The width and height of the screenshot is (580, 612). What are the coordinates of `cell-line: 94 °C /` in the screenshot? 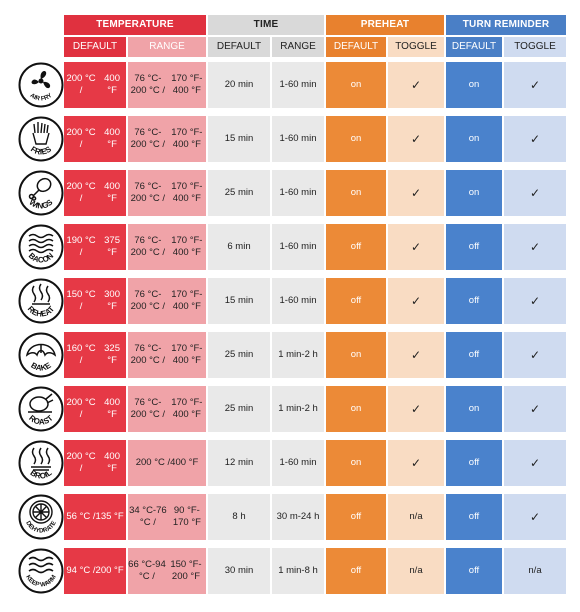 It's located at (81, 571).